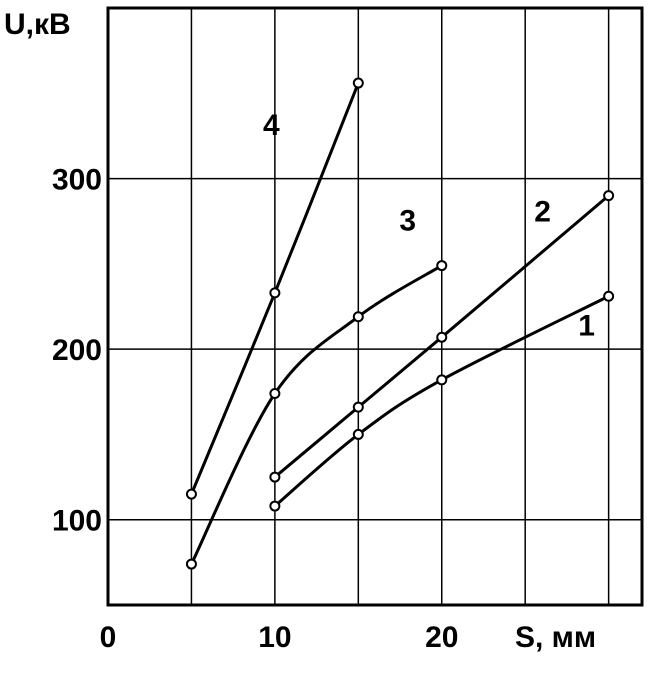 This screenshot has height=674, width=649. What do you see at coordinates (274, 637) in the screenshot?
I see `x-tick-label: 10` at bounding box center [274, 637].